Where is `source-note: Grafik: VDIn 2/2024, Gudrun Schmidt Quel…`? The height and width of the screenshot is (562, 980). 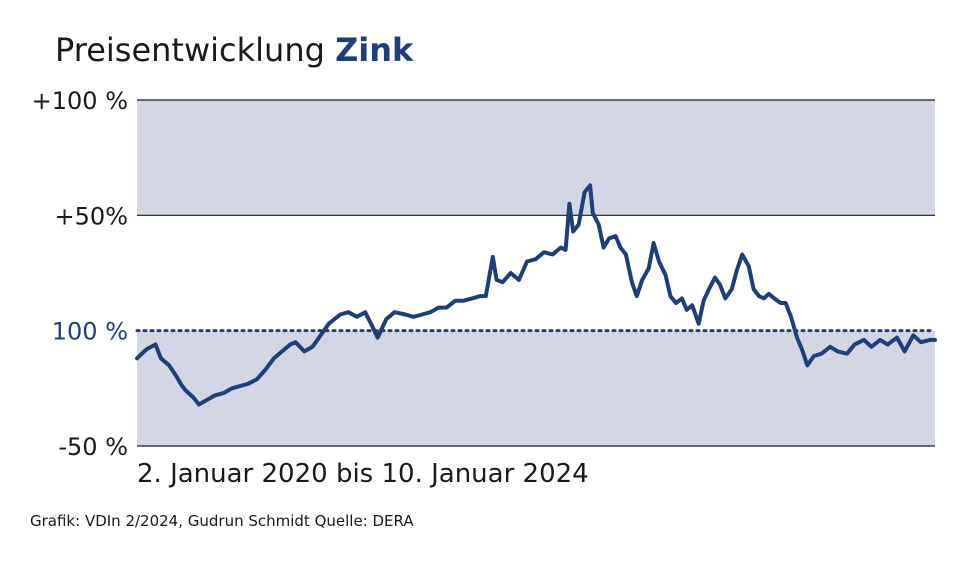 source-note: Grafik: VDIn 2/2024, Gudrun Schmidt Quel… is located at coordinates (222, 521).